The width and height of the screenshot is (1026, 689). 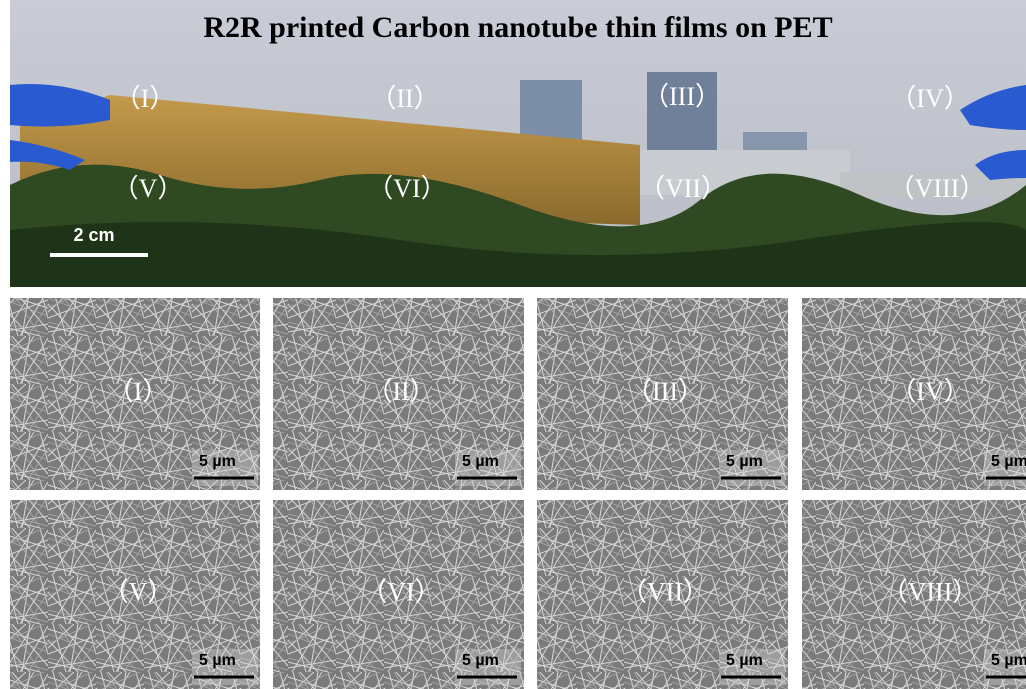 What do you see at coordinates (138, 391) in the screenshot?
I see `sem-label: （I）` at bounding box center [138, 391].